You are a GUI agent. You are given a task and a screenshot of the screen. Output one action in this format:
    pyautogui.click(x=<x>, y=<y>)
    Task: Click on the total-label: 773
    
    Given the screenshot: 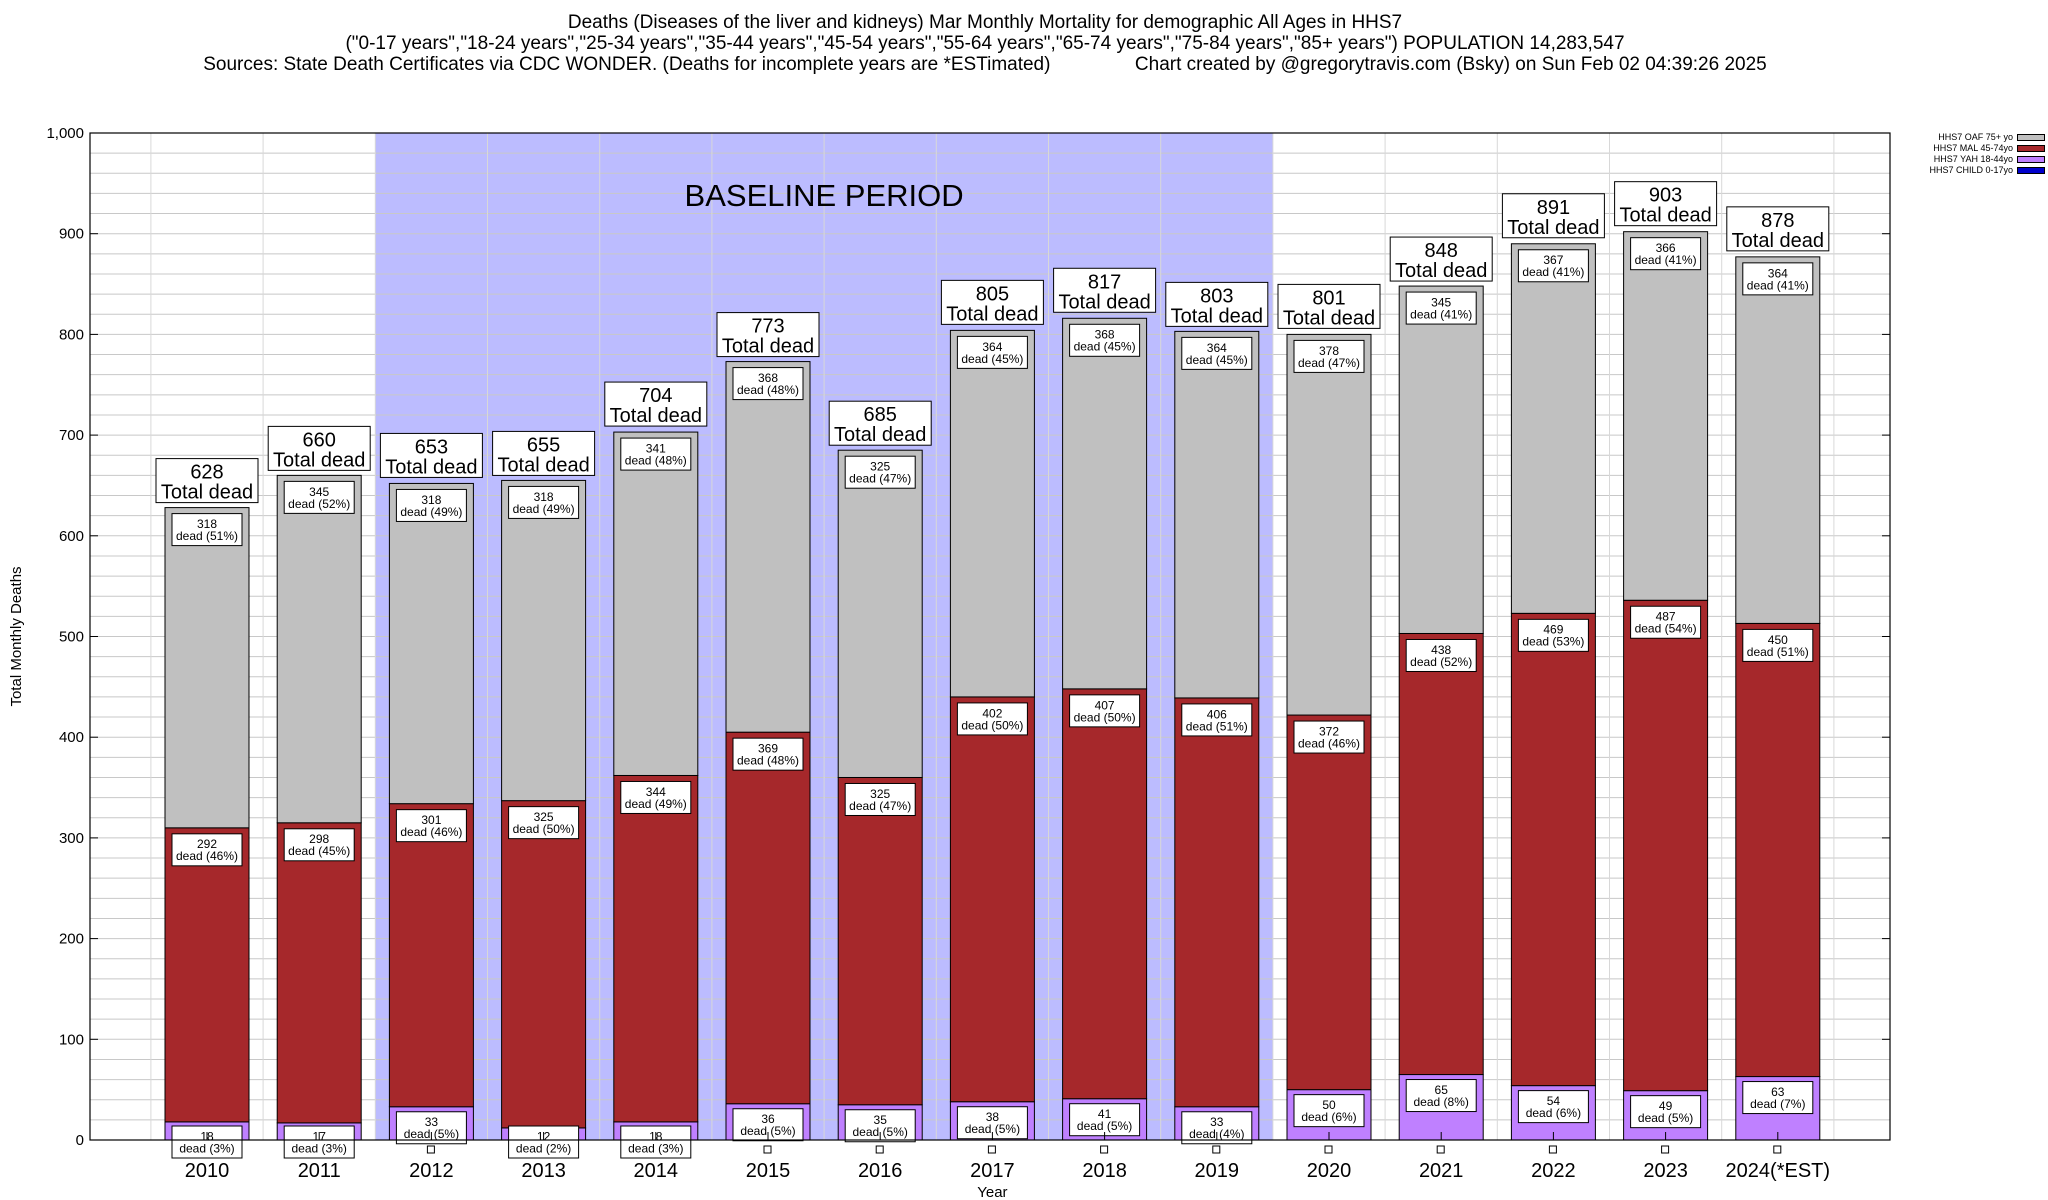 What is the action you would take?
    pyautogui.click(x=767, y=327)
    